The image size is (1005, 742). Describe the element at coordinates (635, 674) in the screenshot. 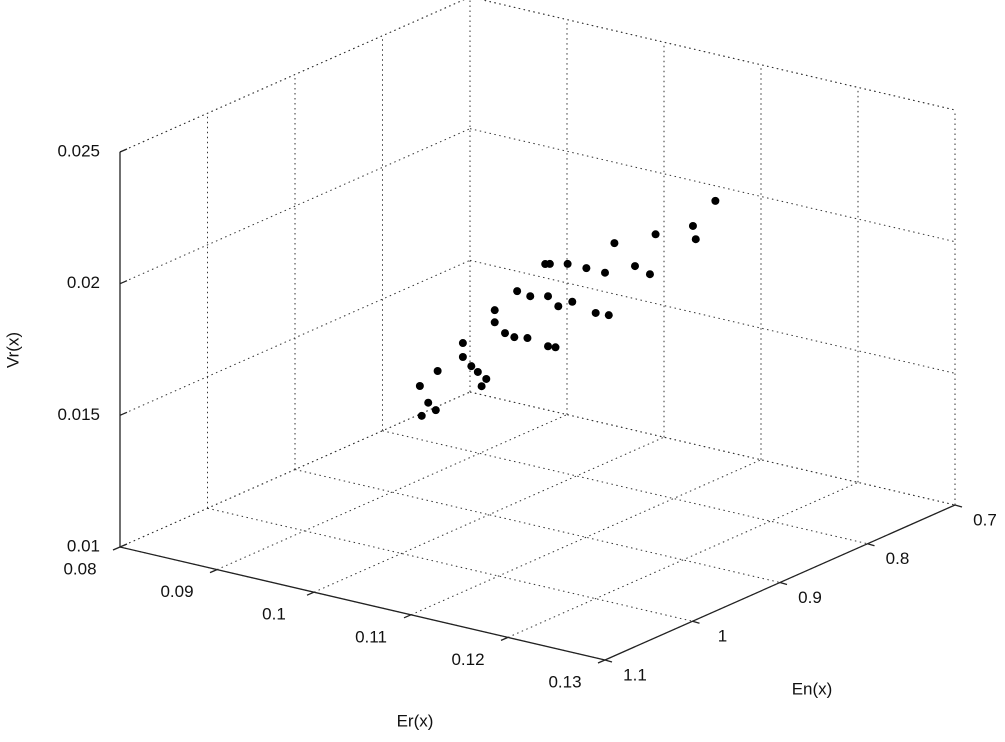

I see `y-tick-label: 1.1` at that location.